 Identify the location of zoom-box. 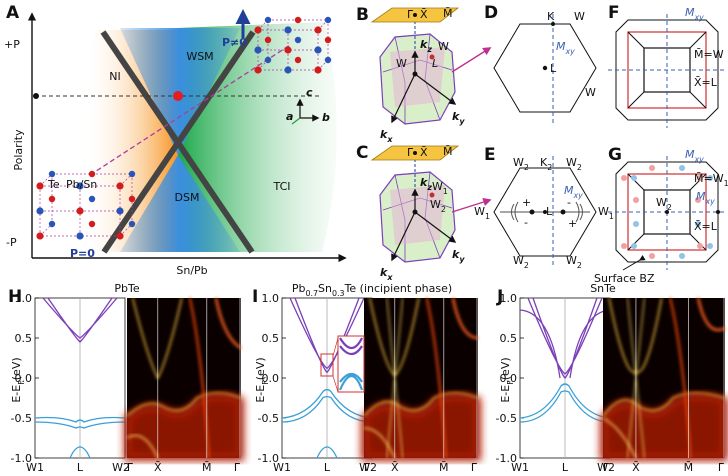
(327, 365).